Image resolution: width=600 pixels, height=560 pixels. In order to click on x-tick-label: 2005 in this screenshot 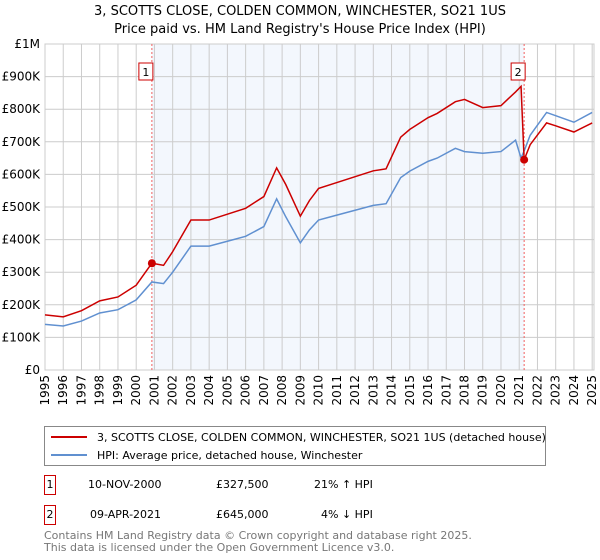, I will do `click(227, 390)`.